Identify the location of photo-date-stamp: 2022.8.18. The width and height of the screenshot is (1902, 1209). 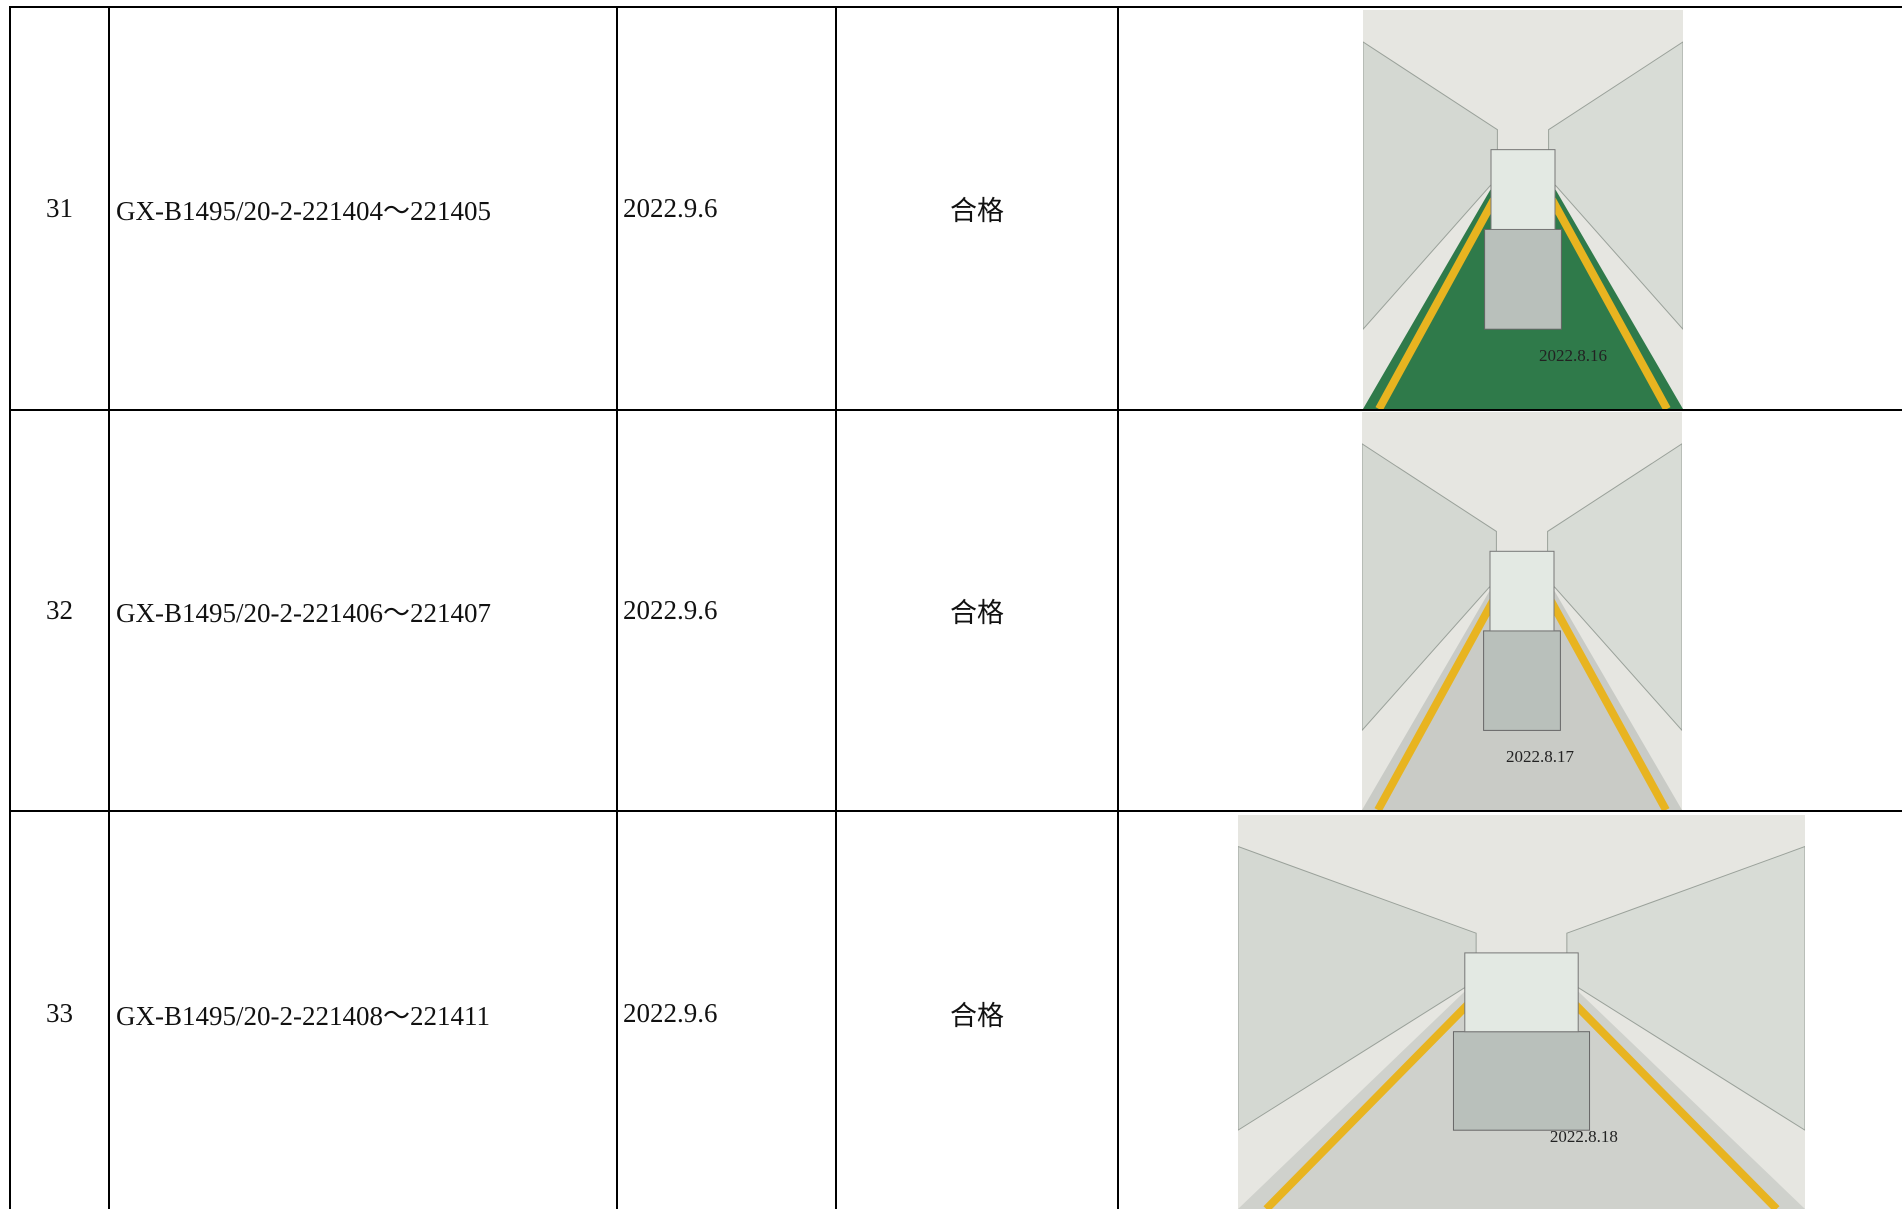
(1584, 1136).